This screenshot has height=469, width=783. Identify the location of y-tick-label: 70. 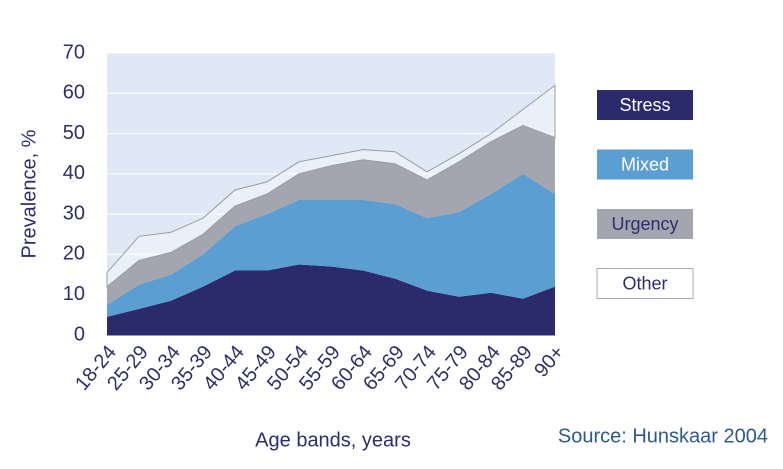
(74, 52).